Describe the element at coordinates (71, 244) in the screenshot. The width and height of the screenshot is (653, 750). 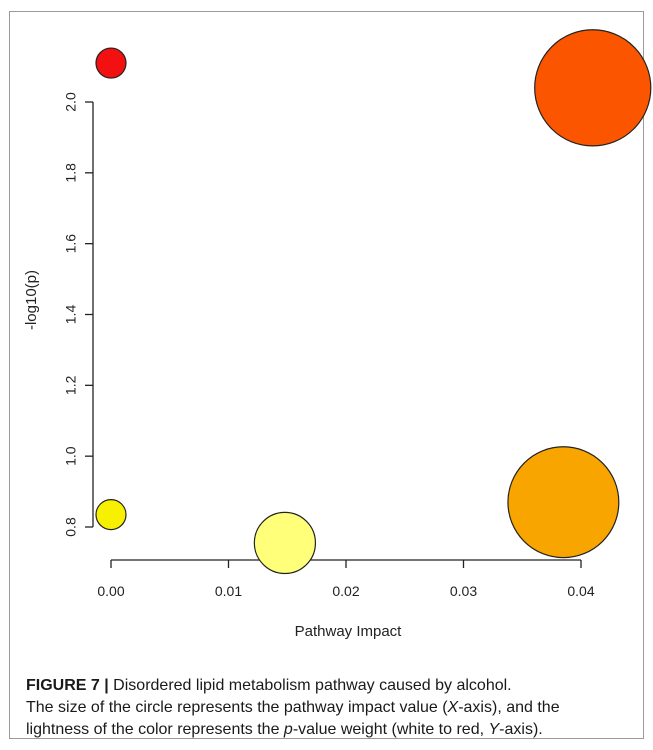
I see `y-tick-label: 1.6` at that location.